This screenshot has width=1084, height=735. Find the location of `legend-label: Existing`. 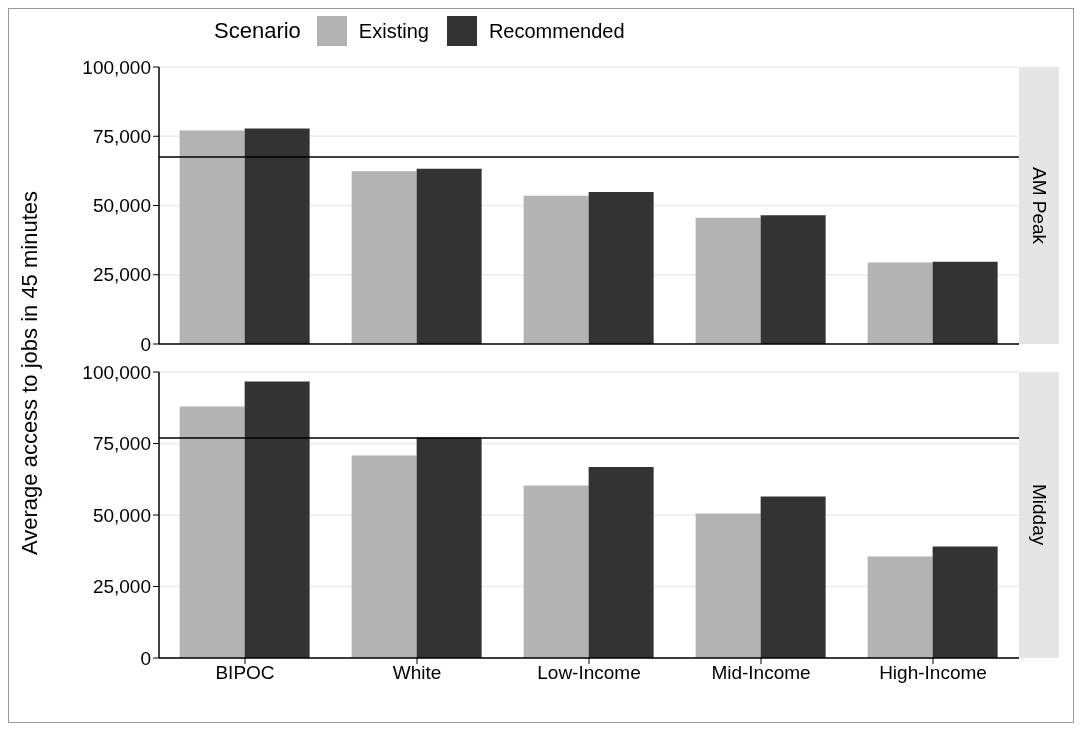

legend-label: Existing is located at coordinates (393, 31).